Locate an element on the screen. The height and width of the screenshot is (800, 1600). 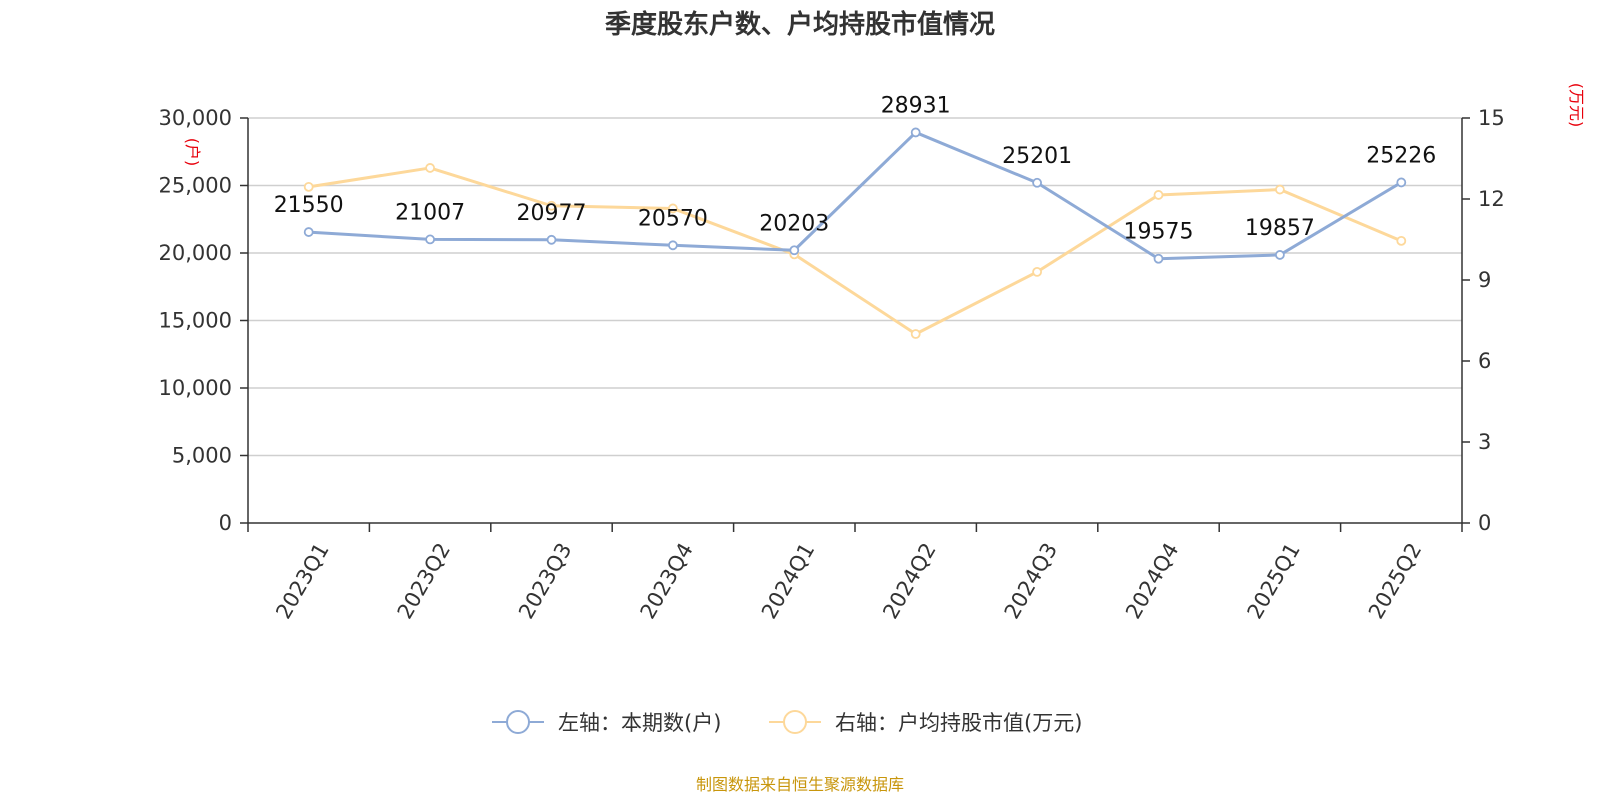
legend-item-right: 右轴：户均持股市值(万元) is located at coordinates (925, 722).